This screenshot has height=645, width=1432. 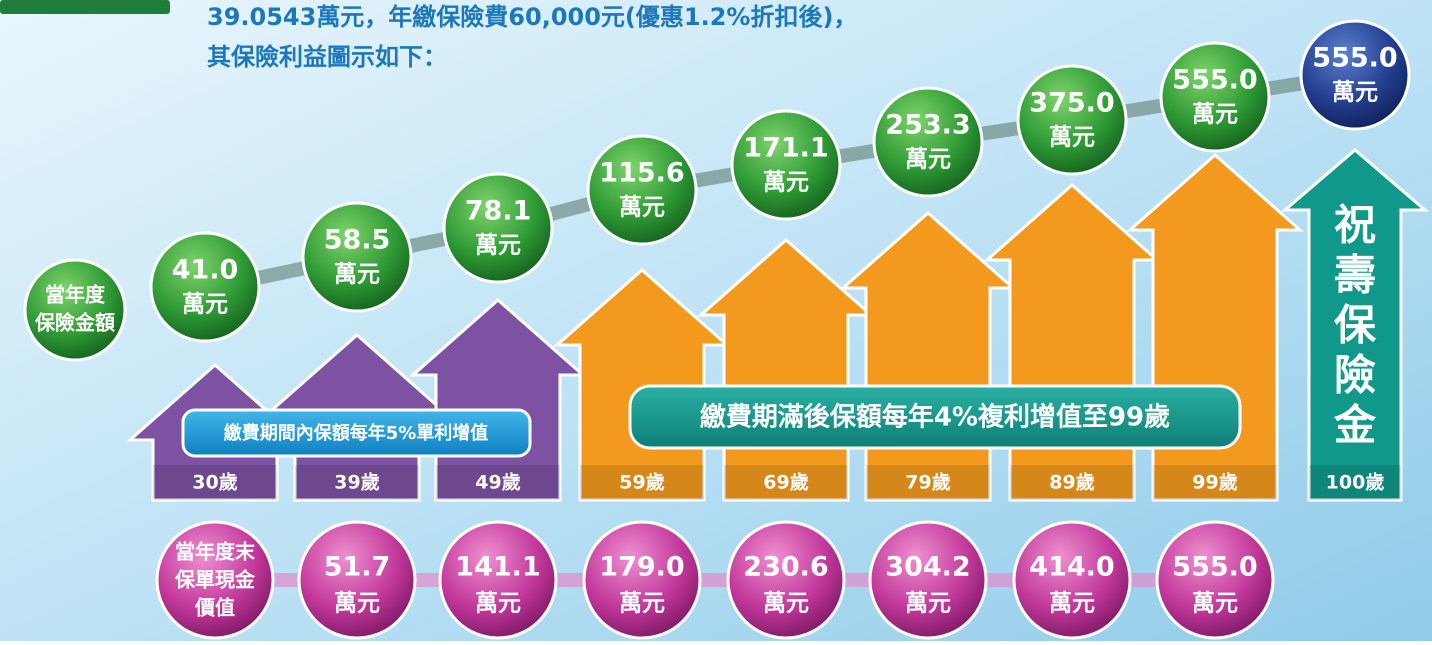 I want to click on age-label: 30歲, so click(x=214, y=482).